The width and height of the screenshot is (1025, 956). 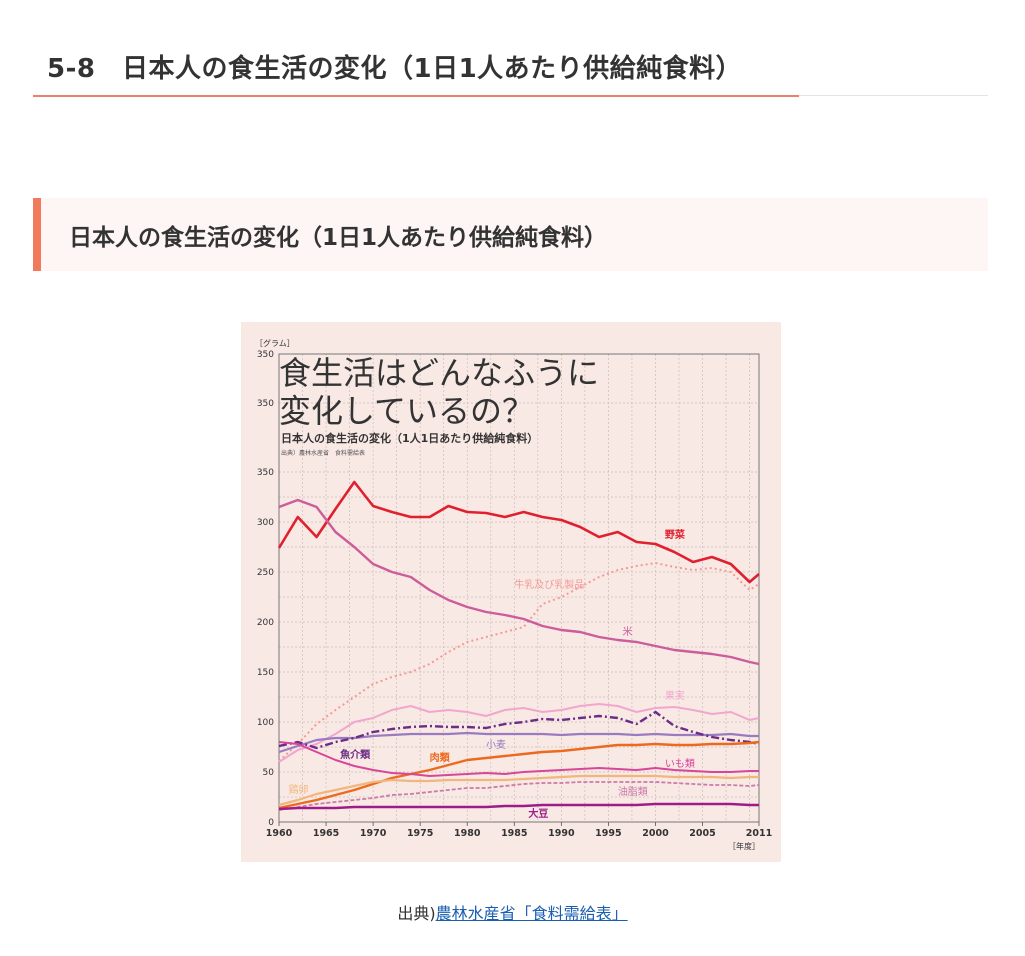 I want to click on series-line-鶏卵, so click(x=518, y=790).